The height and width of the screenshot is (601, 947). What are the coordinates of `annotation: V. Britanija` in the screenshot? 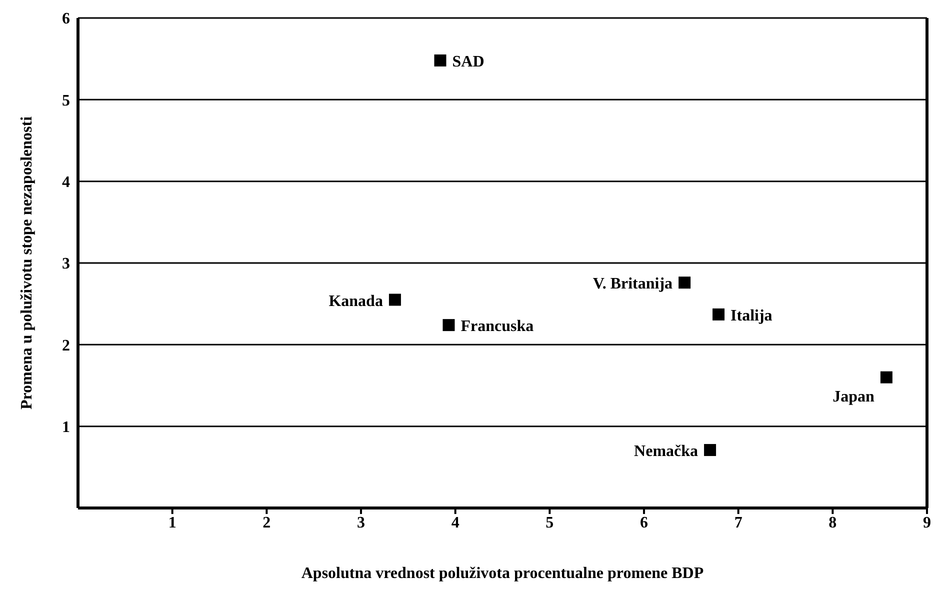 It's located at (632, 284).